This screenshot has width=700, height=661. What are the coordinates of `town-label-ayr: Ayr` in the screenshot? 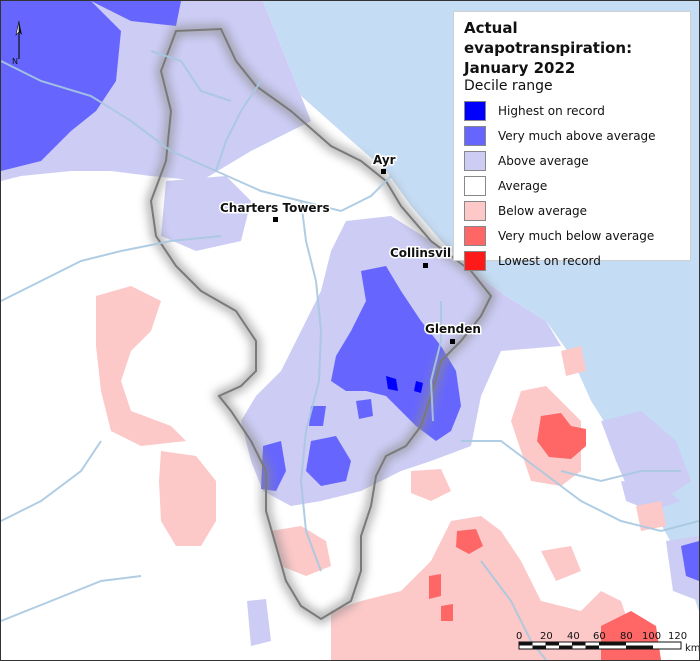 It's located at (384, 160).